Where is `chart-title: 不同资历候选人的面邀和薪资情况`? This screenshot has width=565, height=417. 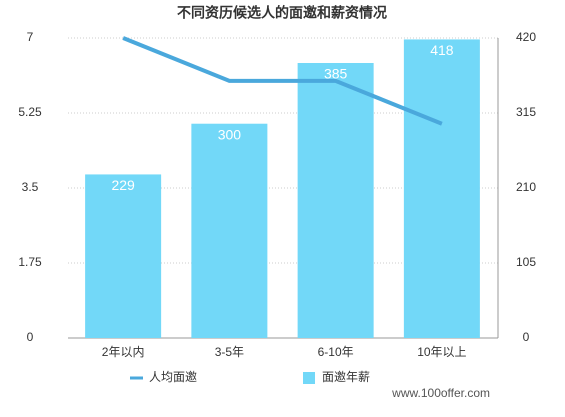 chart-title: 不同资历候选人的面邀和薪资情况 is located at coordinates (282, 13).